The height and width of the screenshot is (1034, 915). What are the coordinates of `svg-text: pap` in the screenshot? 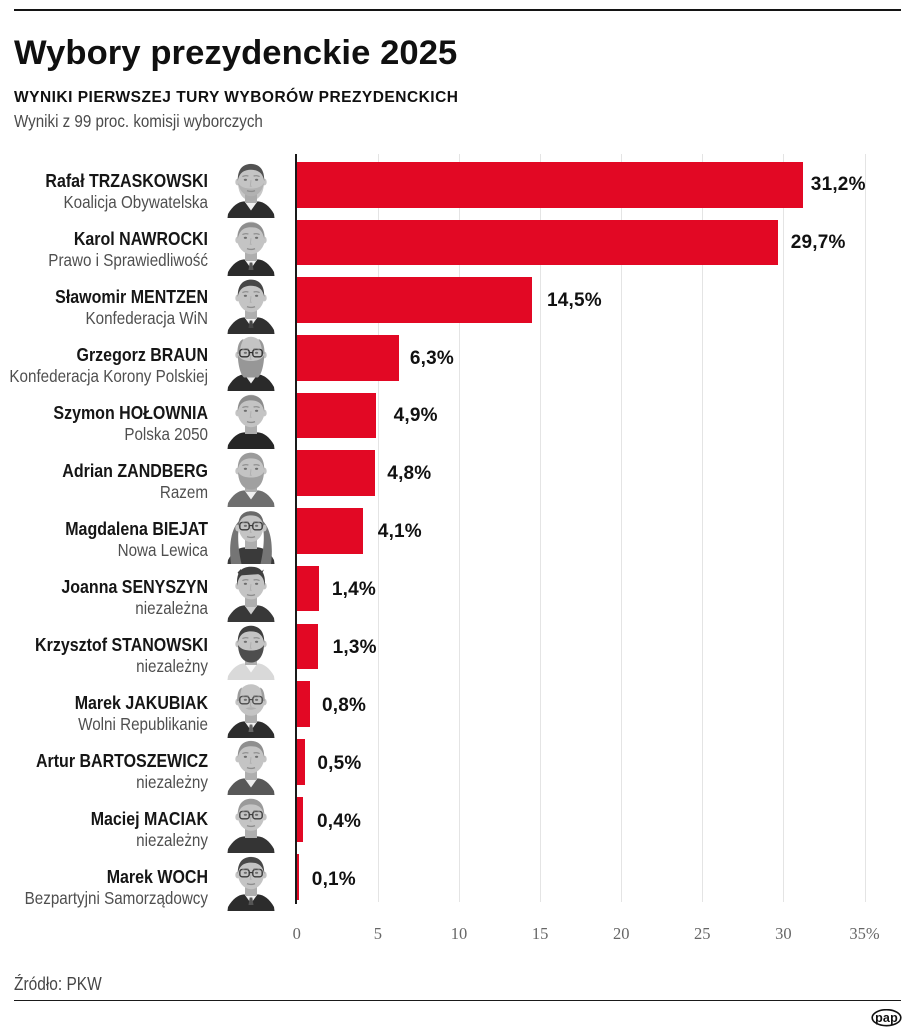 It's located at (886, 1018).